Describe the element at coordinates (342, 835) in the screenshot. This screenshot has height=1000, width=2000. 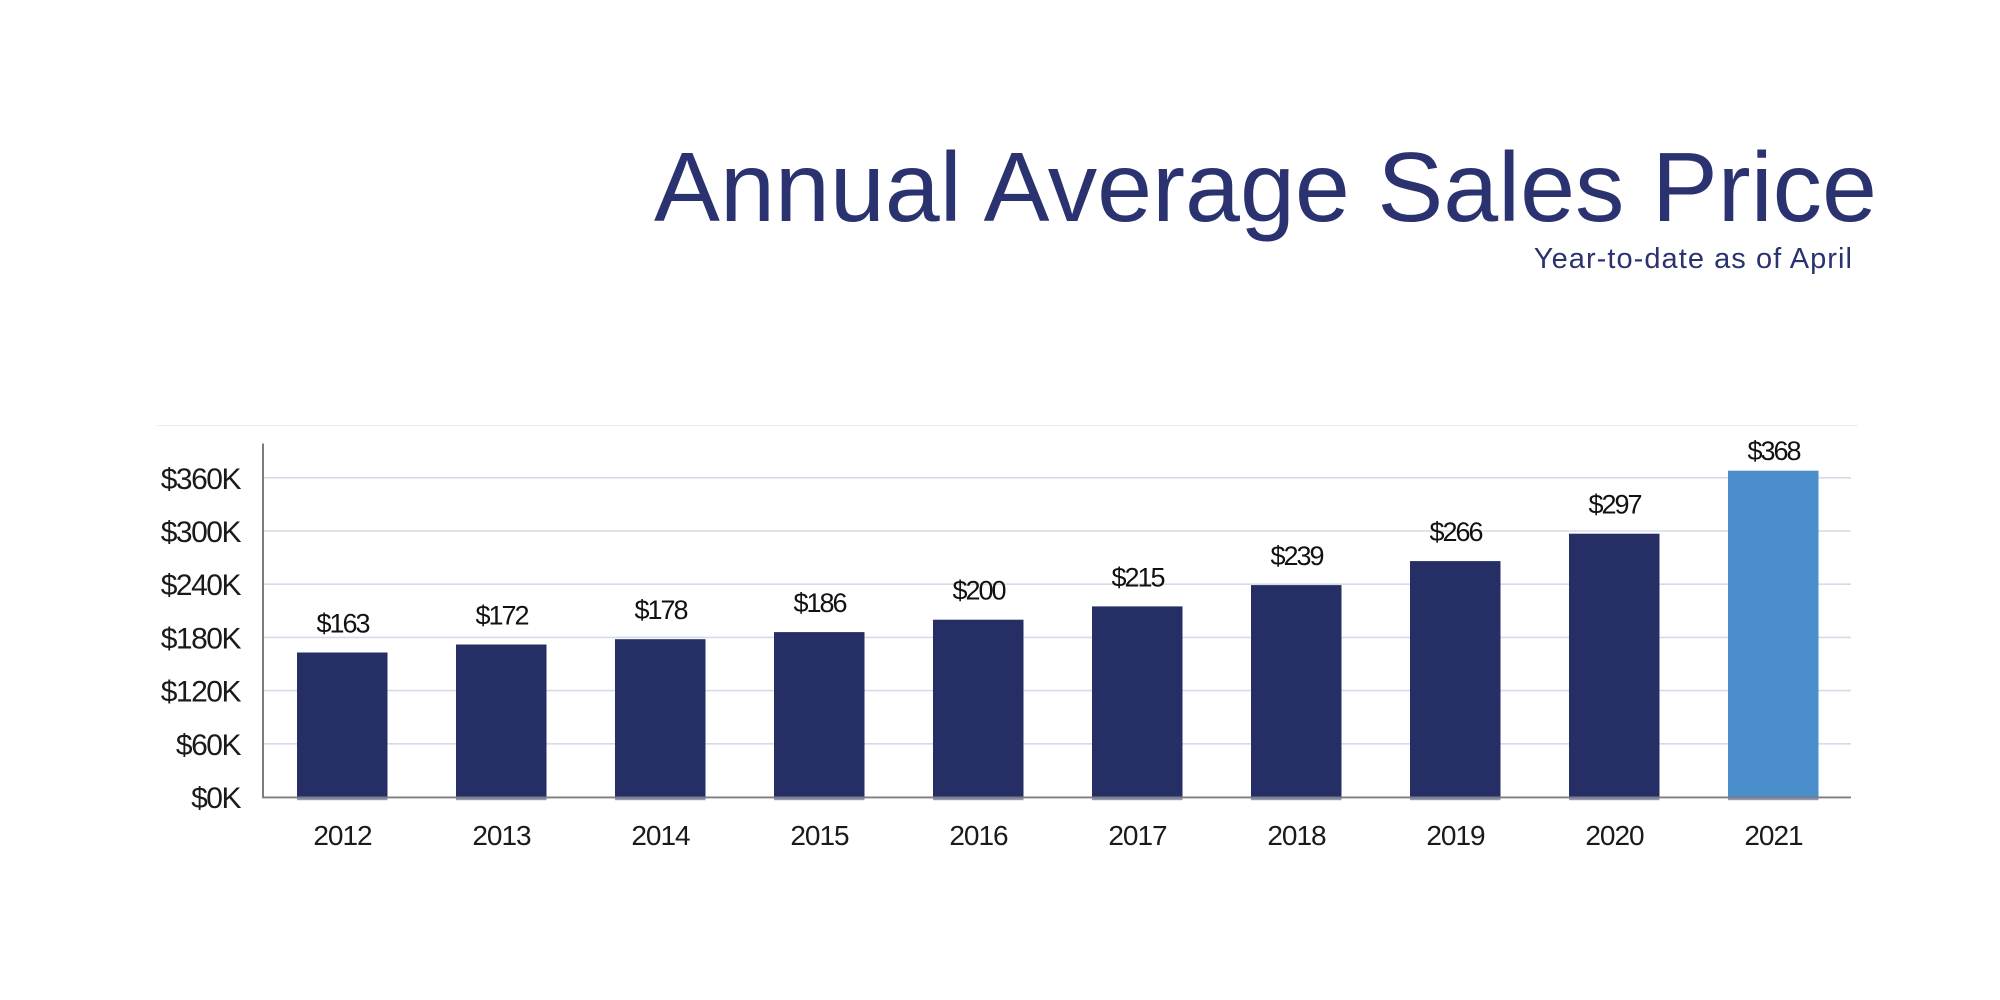
I see `svg-text: 2012` at that location.